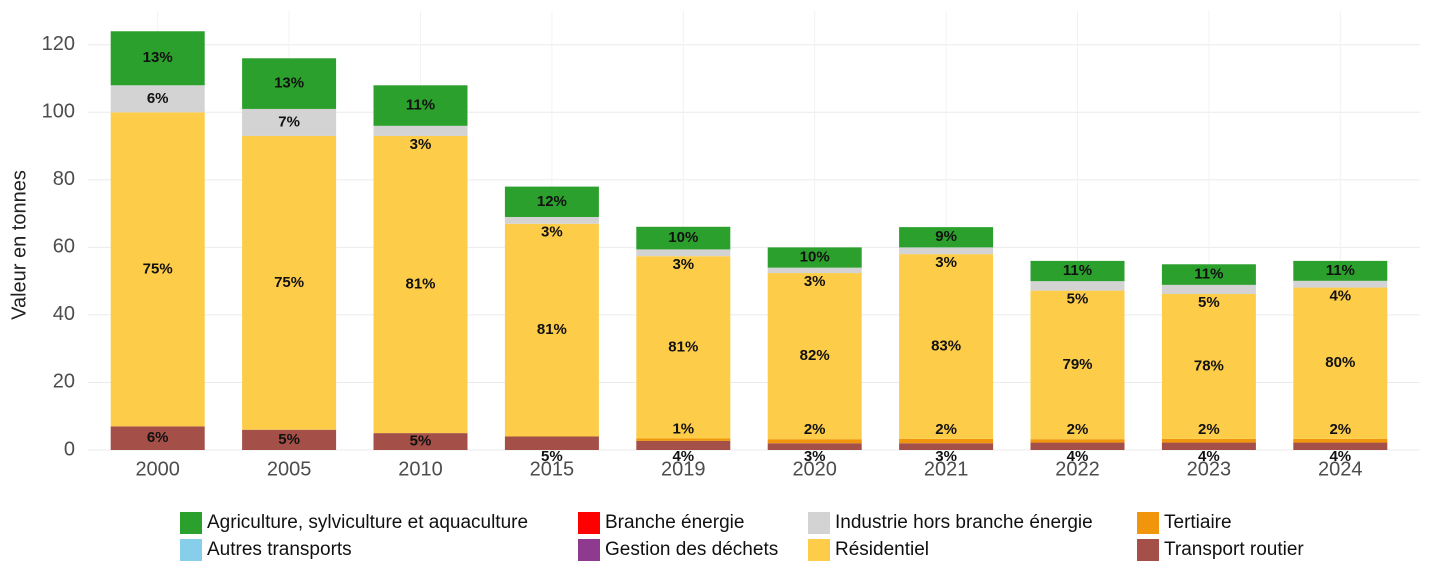  I want to click on value-label: 9%, so click(946, 236).